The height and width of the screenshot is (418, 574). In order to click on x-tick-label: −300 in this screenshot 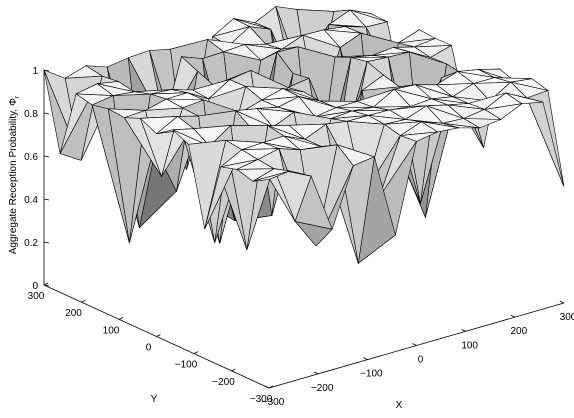, I will do `click(273, 402)`.